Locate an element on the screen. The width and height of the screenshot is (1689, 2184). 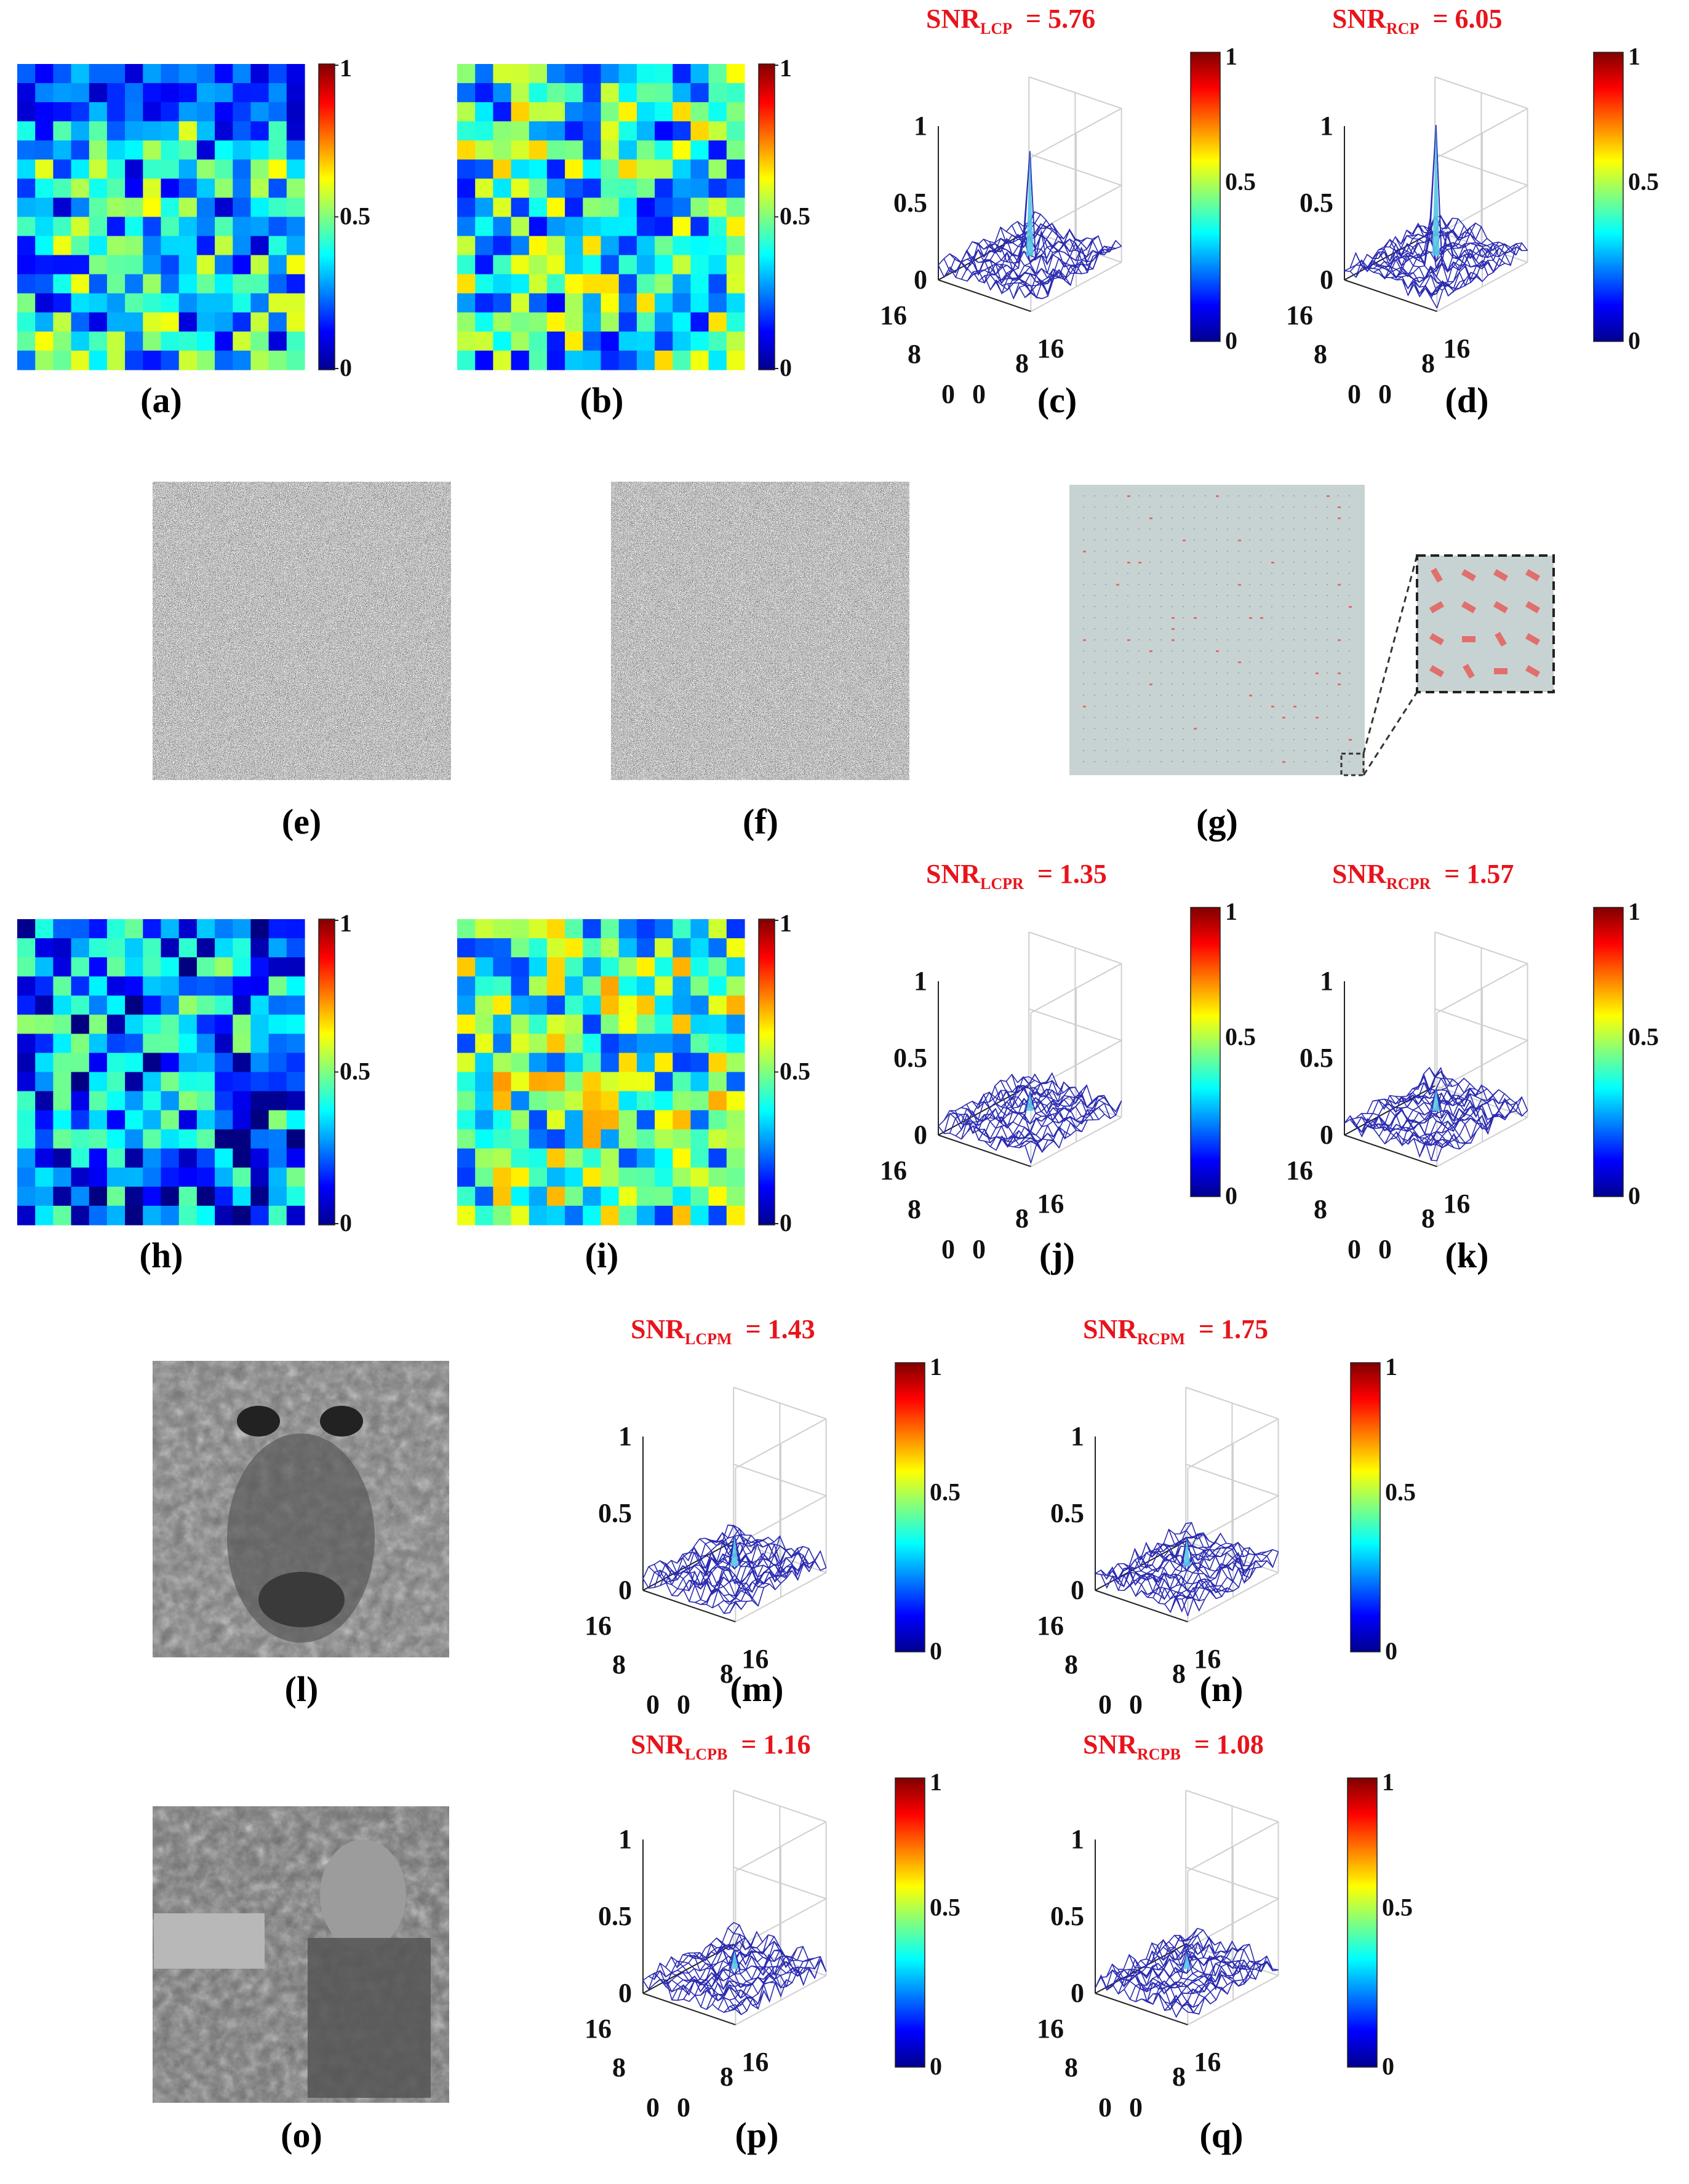
colorbar-tick: 1 is located at coordinates (346, 923).